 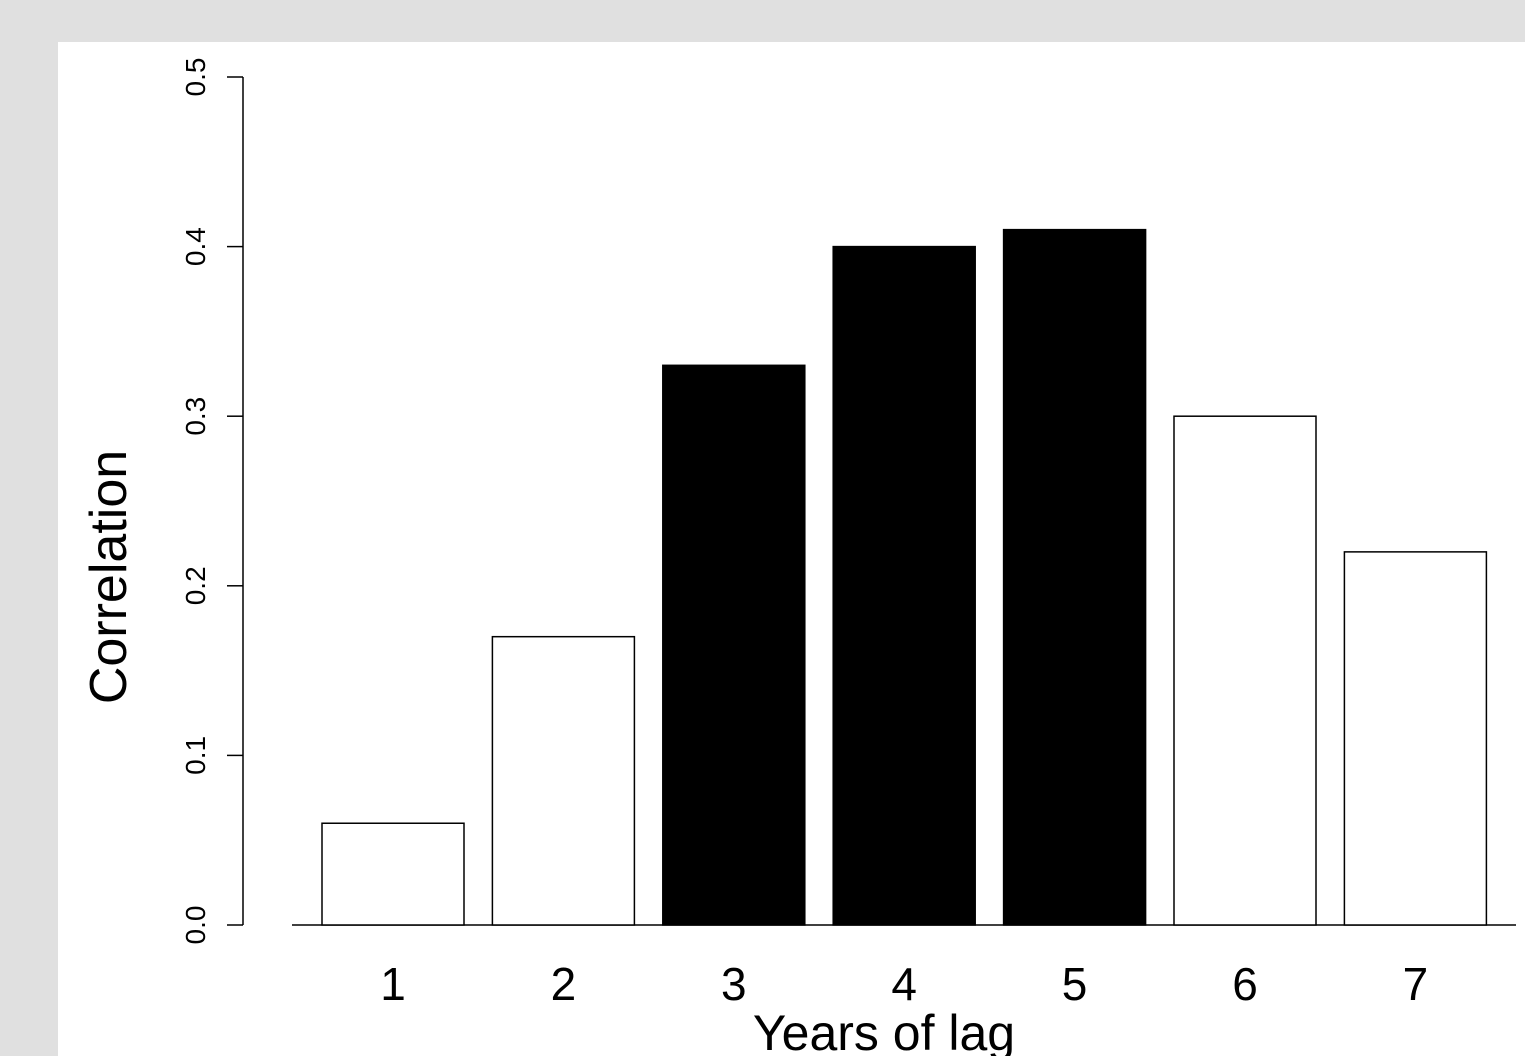 What do you see at coordinates (212, 501) in the screenshot?
I see `y-axis: 0.0 0.1 0.2 0.3 0.4 0.5` at bounding box center [212, 501].